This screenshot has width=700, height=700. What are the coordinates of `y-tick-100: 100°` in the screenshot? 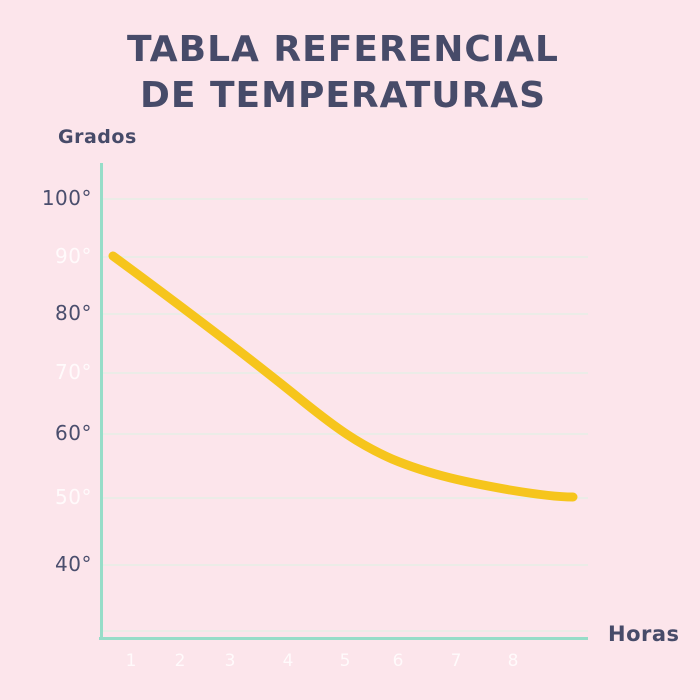 It's located at (66, 198).